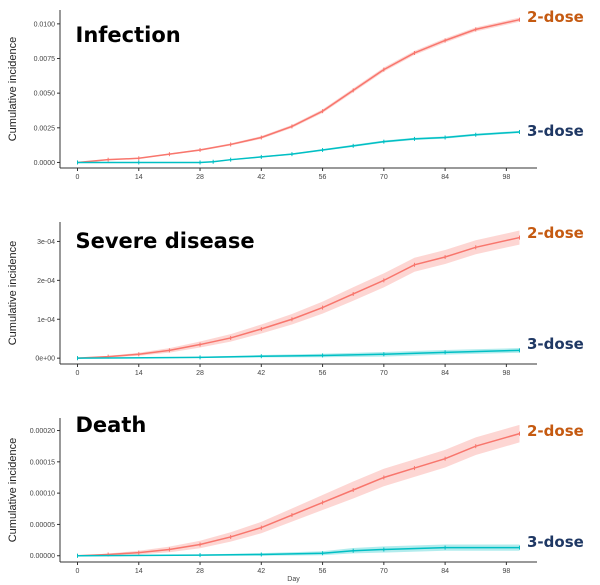 This screenshot has height=585, width=600. I want to click on y-tick-label: 0.0075, so click(45, 59).